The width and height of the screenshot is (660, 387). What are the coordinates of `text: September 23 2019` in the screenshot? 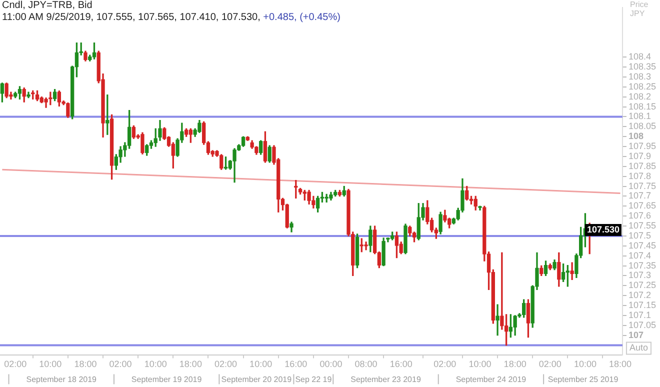 It's located at (386, 379).